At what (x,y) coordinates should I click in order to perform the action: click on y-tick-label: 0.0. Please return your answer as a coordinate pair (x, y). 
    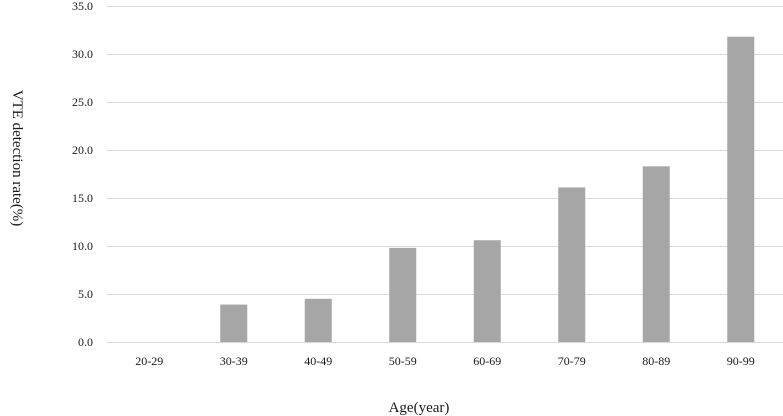
    Looking at the image, I should click on (85, 342).